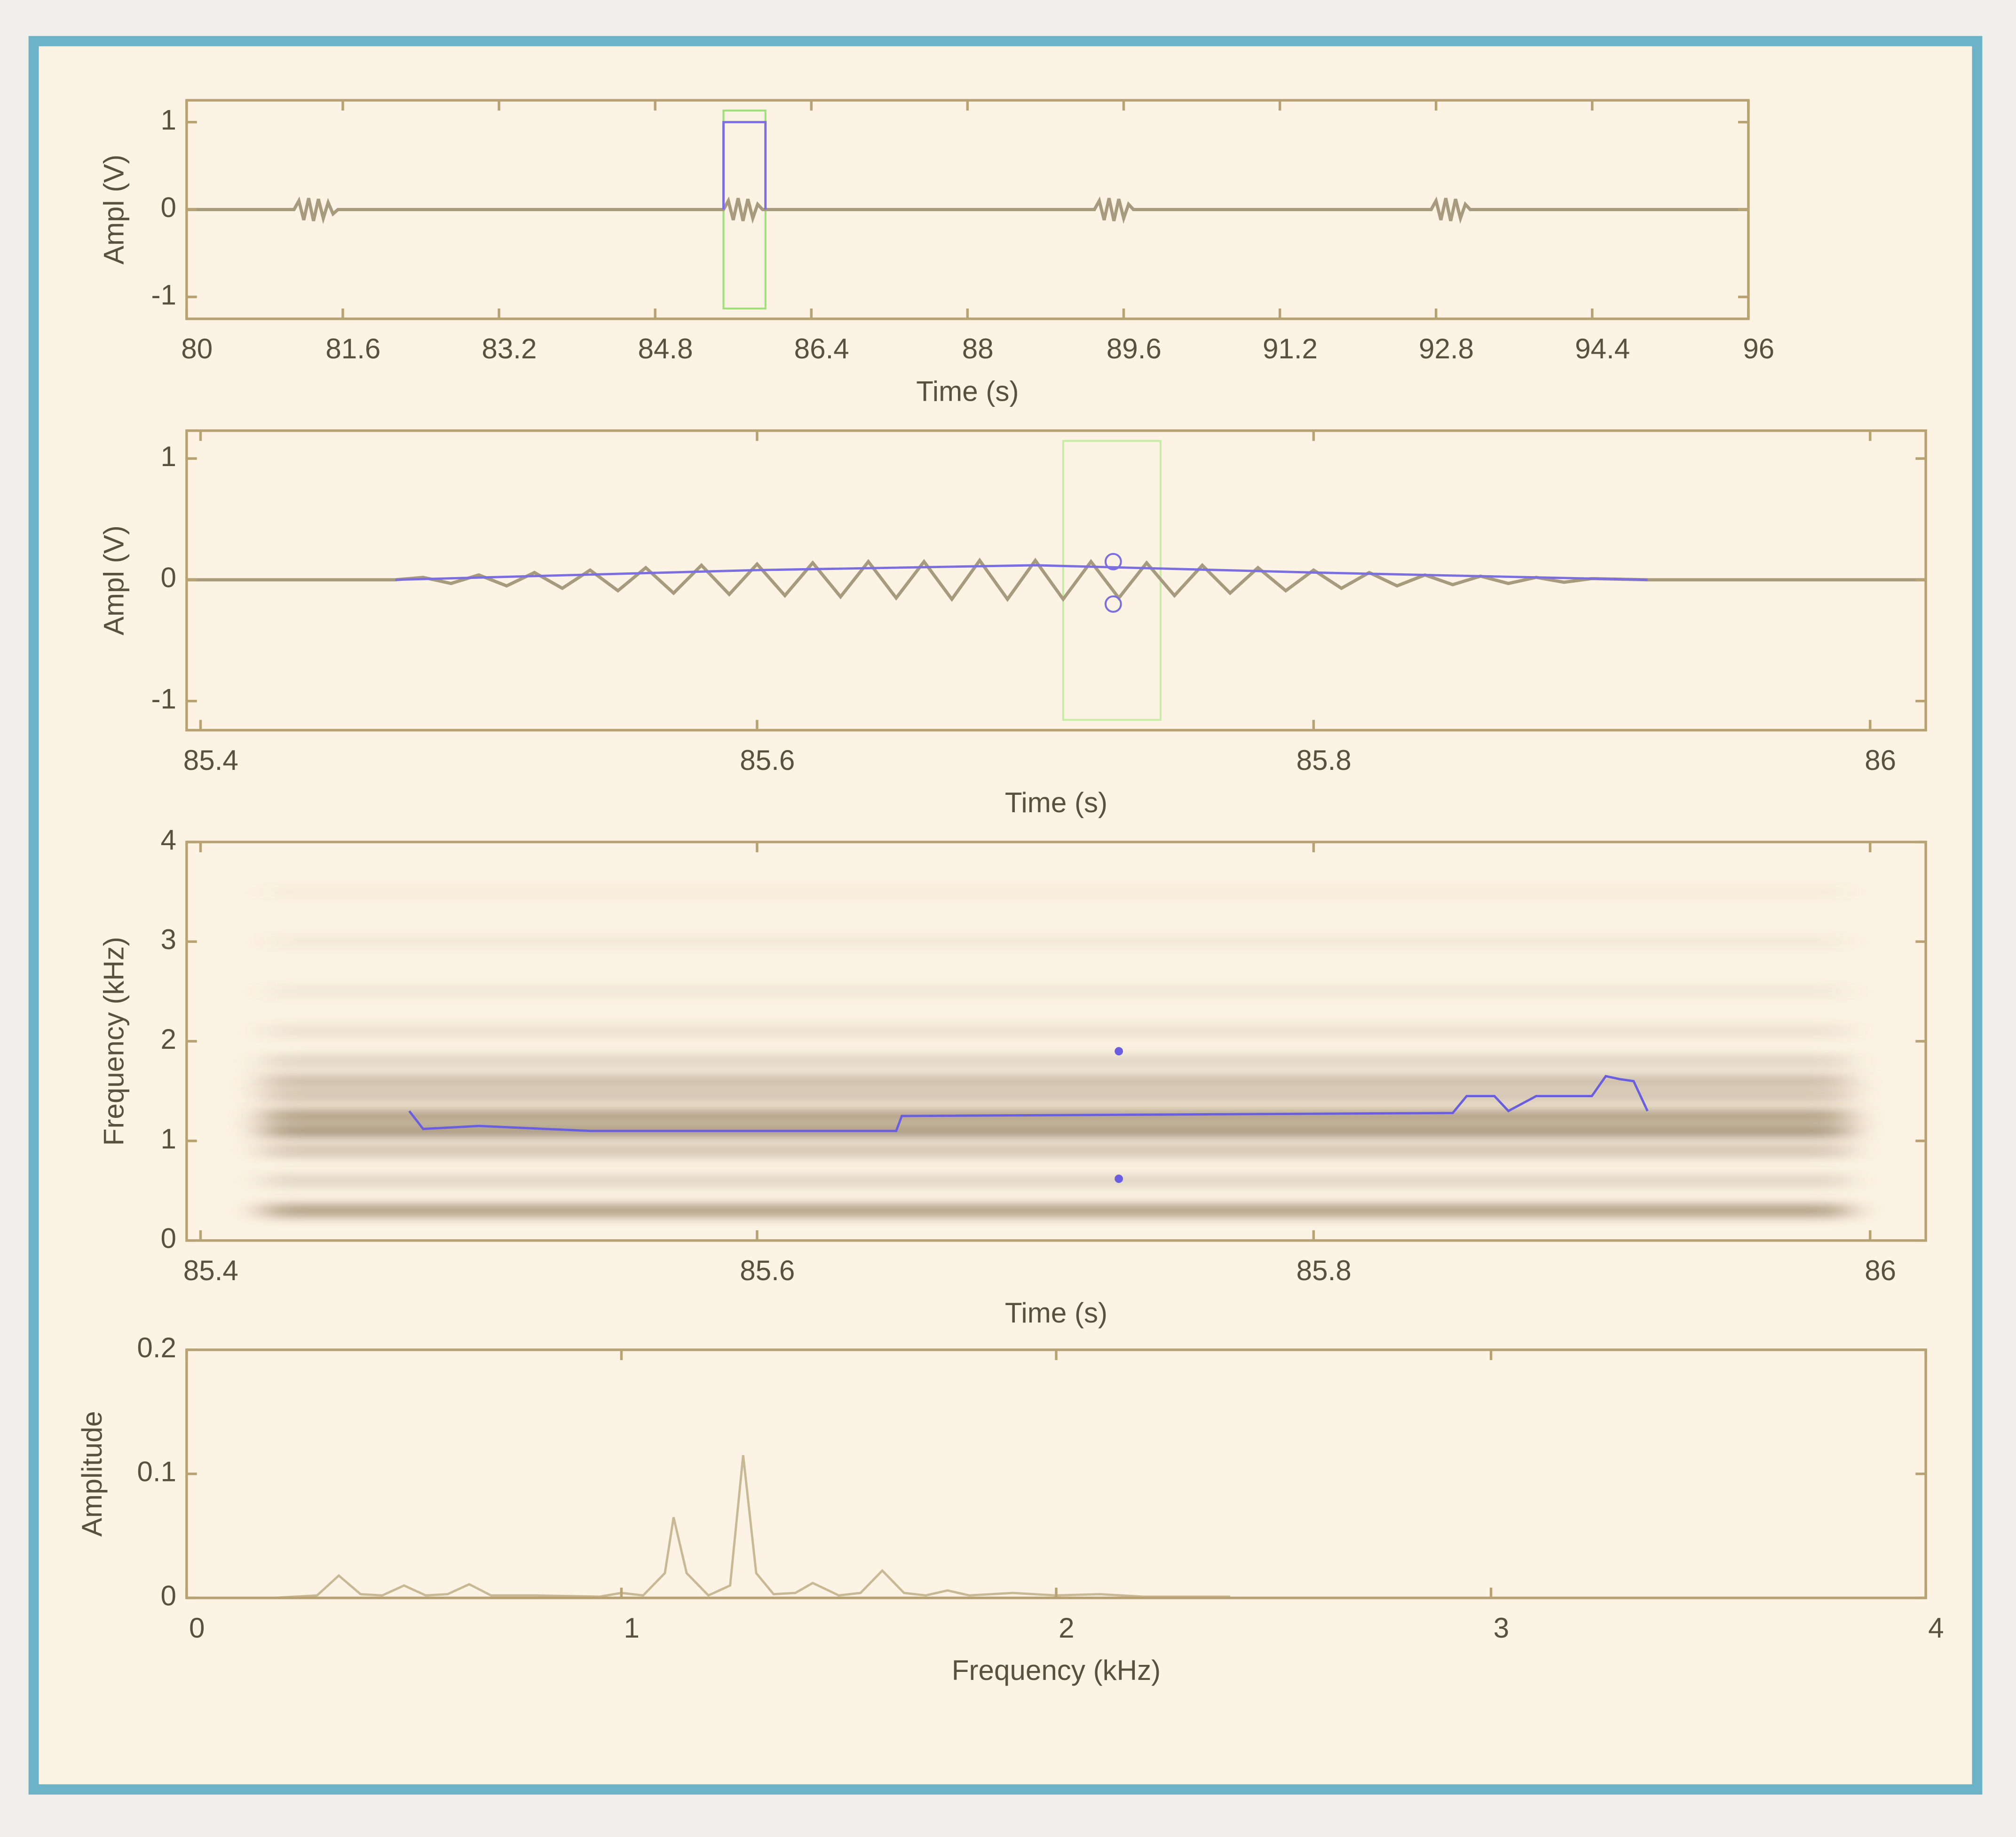 This screenshot has width=2016, height=1837. Describe the element at coordinates (169, 1039) in the screenshot. I see `y-tick-label: 2` at that location.